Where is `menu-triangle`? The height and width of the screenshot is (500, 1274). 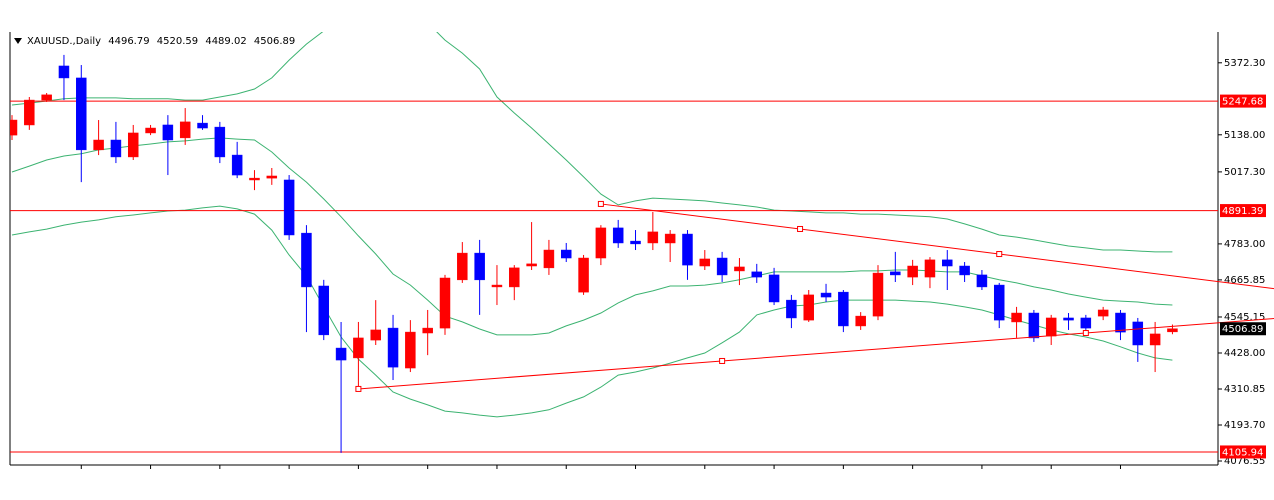
menu-triangle is located at coordinates (18, 41).